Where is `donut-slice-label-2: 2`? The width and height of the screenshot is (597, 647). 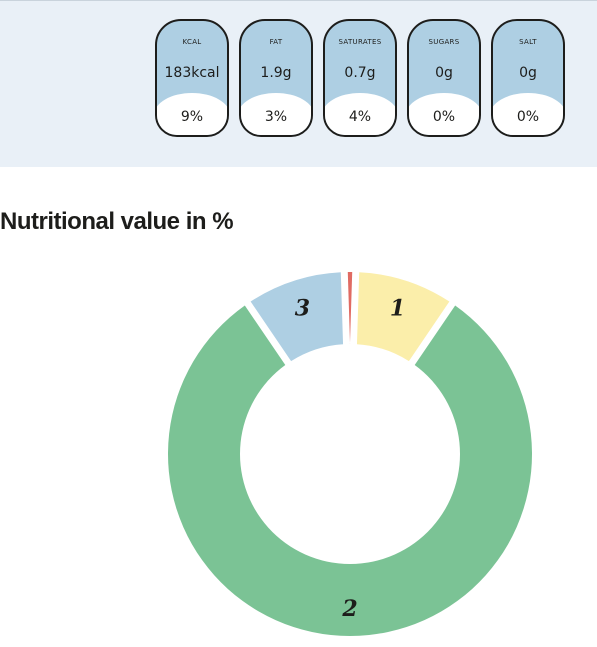
donut-slice-label-2: 2 is located at coordinates (349, 609).